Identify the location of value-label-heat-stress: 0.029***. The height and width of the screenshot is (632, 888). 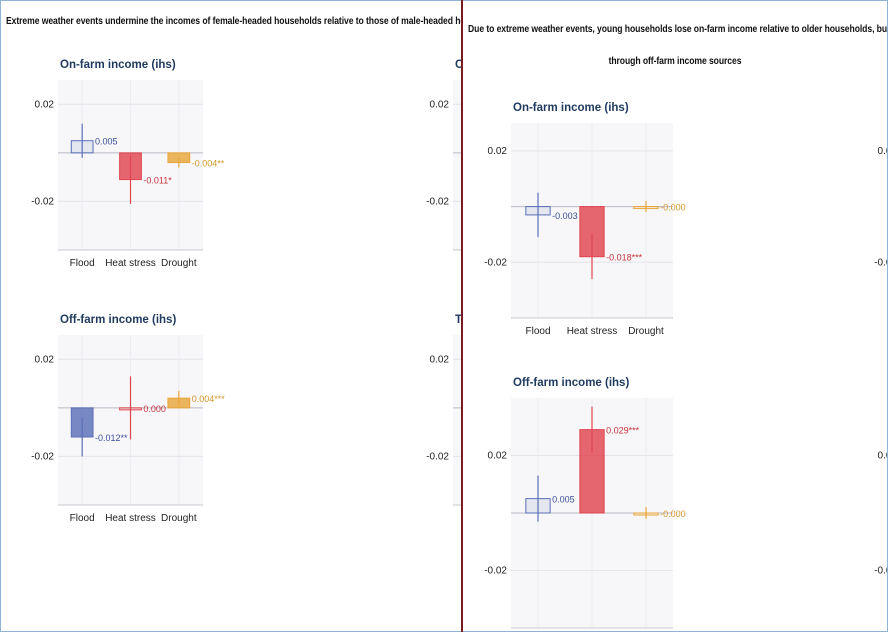
(623, 431).